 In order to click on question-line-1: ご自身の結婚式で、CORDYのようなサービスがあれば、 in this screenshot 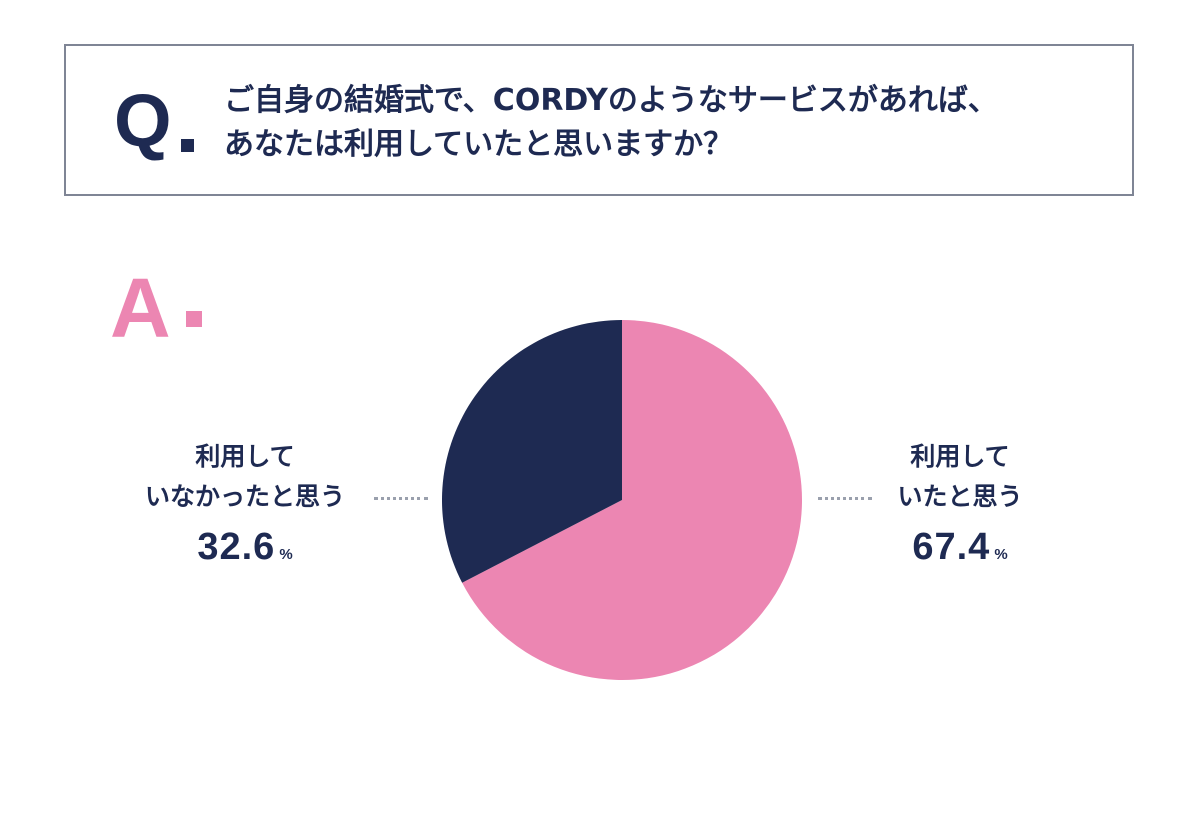, I will do `click(611, 100)`.